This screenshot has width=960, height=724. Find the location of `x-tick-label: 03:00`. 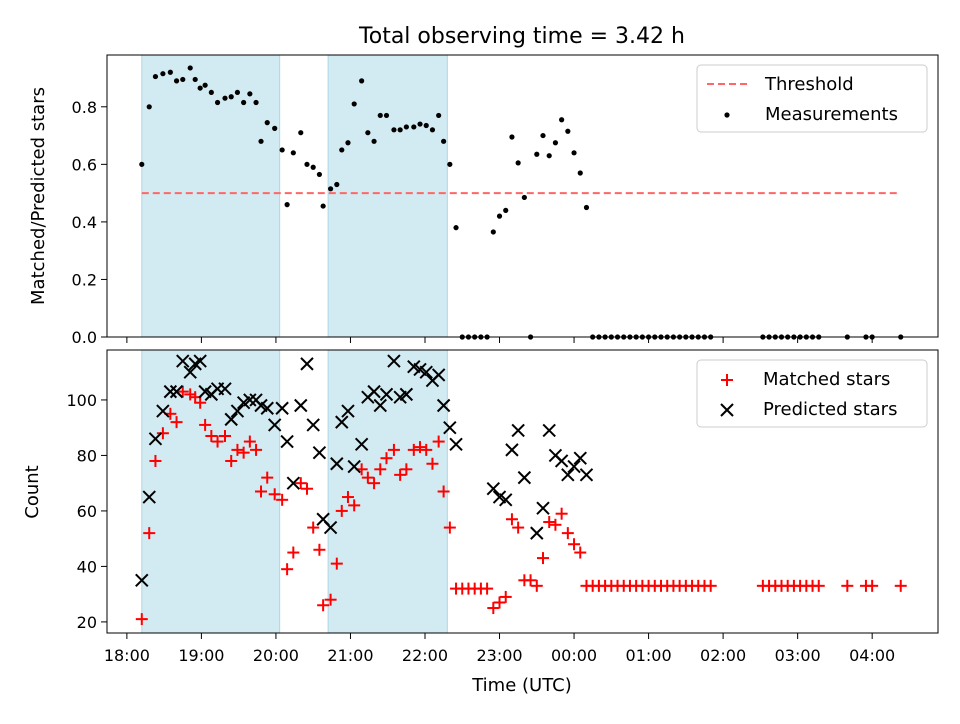

x-tick-label: 03:00 is located at coordinates (798, 655).